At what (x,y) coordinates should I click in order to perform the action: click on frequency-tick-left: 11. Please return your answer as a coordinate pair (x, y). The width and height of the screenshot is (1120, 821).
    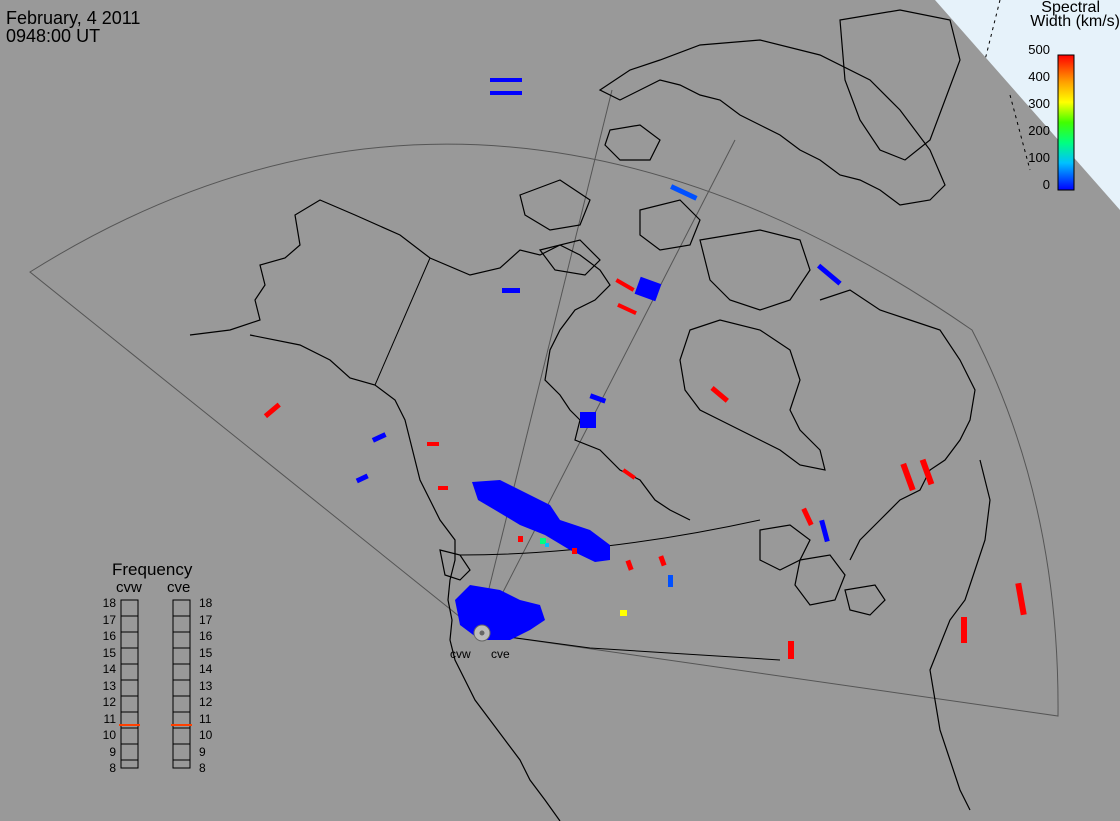
    Looking at the image, I should click on (109, 718).